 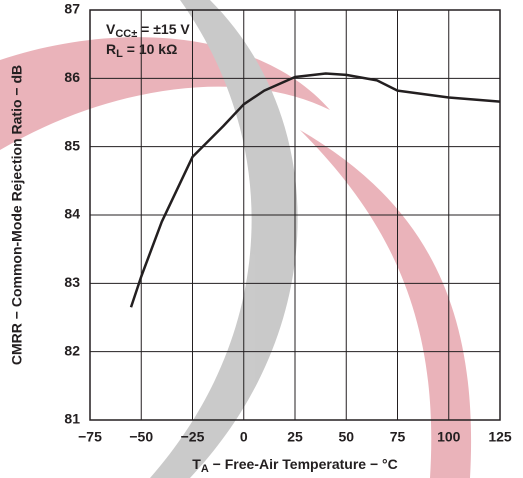 I want to click on label-sub: A, so click(x=205, y=469).